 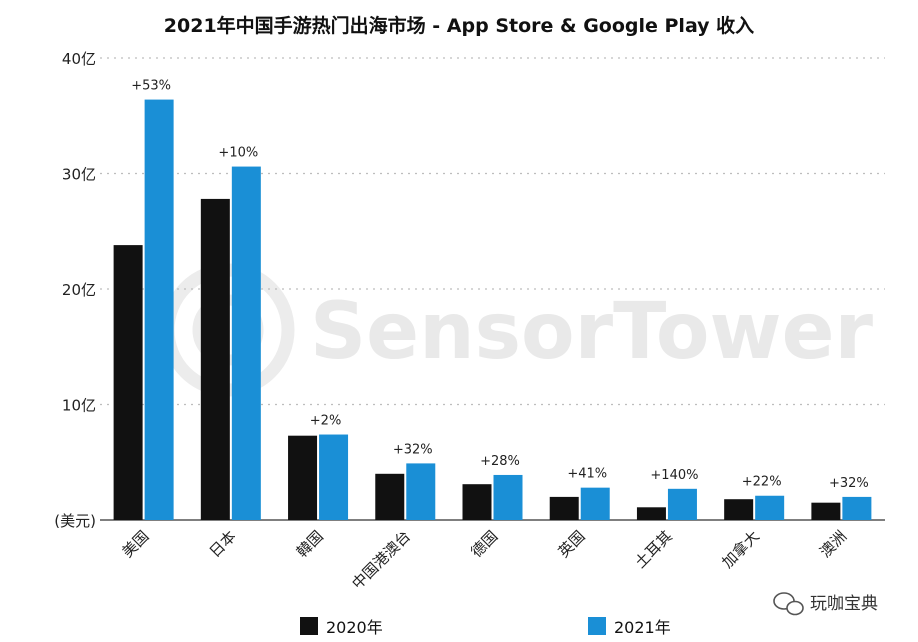 What do you see at coordinates (238, 153) in the screenshot?
I see `growth-label: +10%` at bounding box center [238, 153].